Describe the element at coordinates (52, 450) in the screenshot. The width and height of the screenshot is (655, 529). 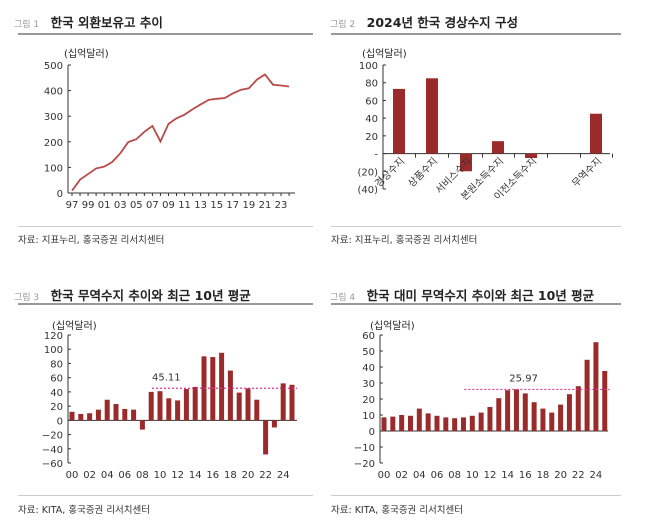
I see `y-tick-label: −40` at that location.